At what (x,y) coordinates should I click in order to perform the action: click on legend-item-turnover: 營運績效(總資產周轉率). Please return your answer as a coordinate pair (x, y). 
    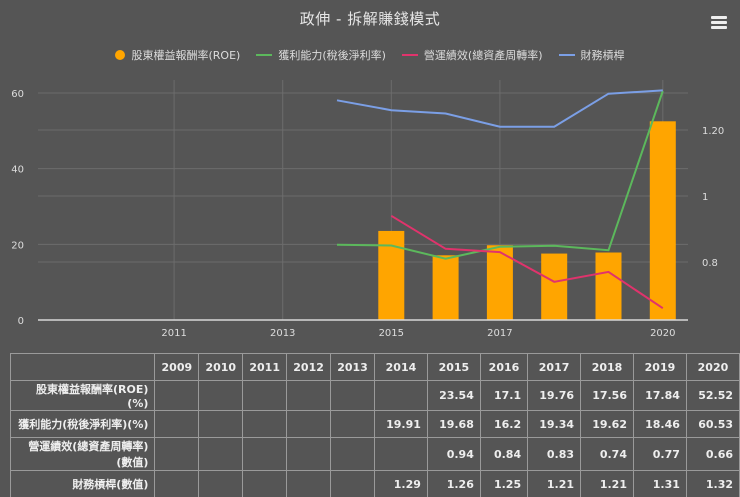
    Looking at the image, I should click on (472, 55).